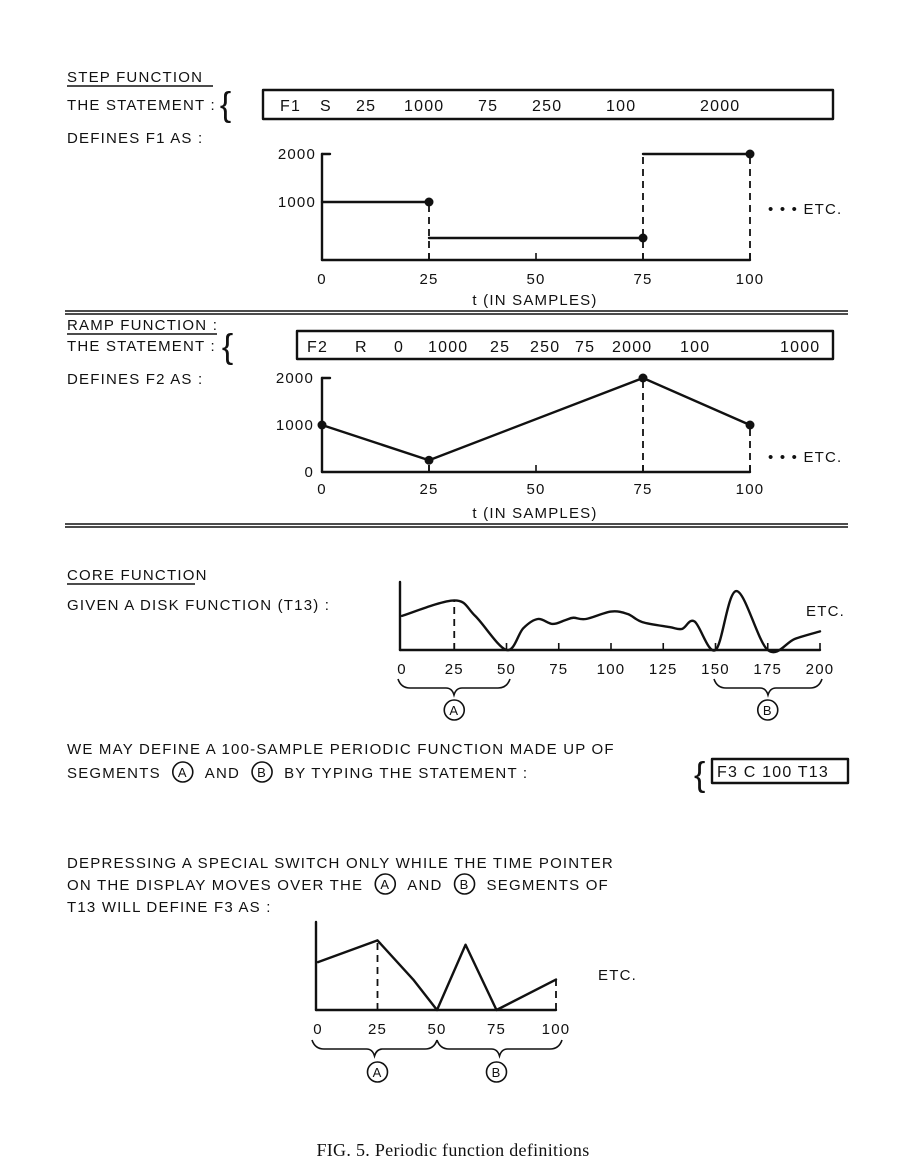 The width and height of the screenshot is (906, 1172). Describe the element at coordinates (820, 669) in the screenshot. I see `x-tick-label: 200` at that location.